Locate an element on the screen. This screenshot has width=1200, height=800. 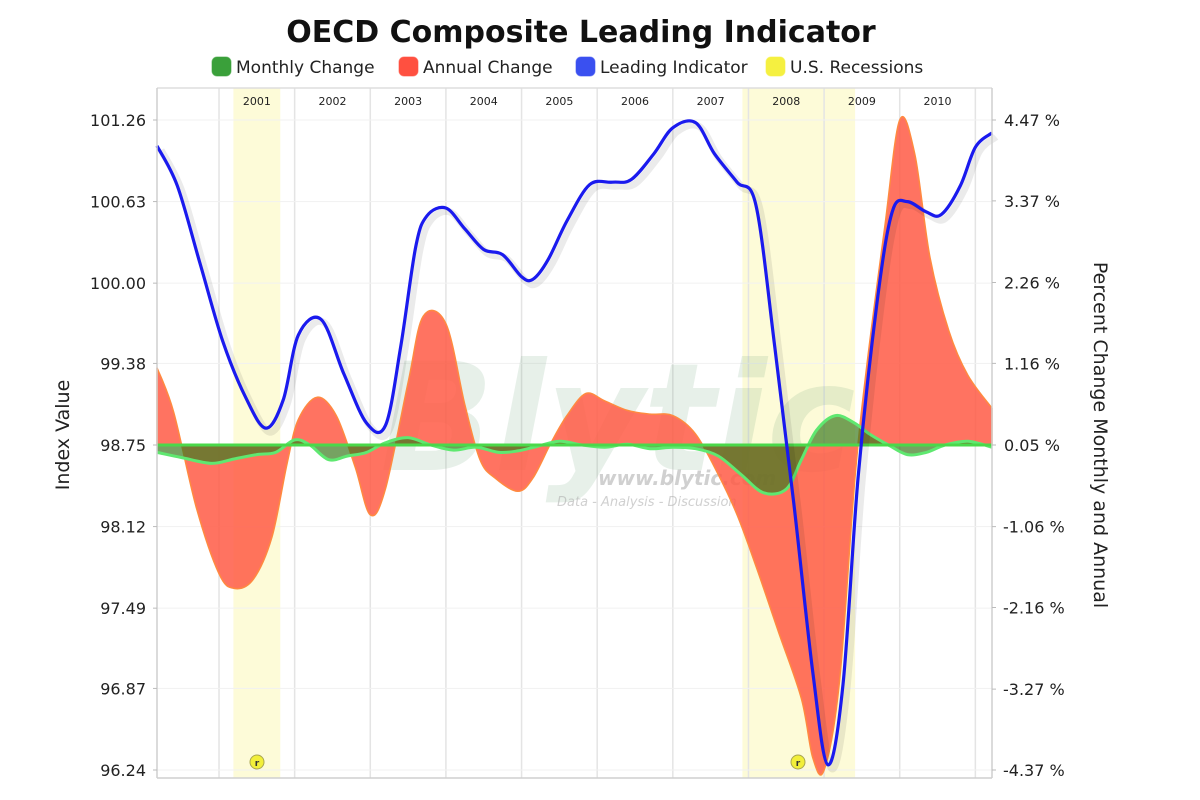
x-tick-label: 2001 is located at coordinates (257, 101).